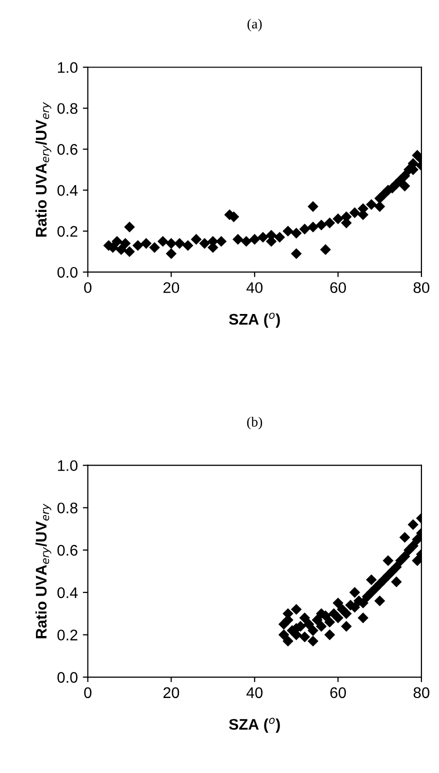 The image size is (439, 773). I want to click on chart-title: (b), so click(254, 423).